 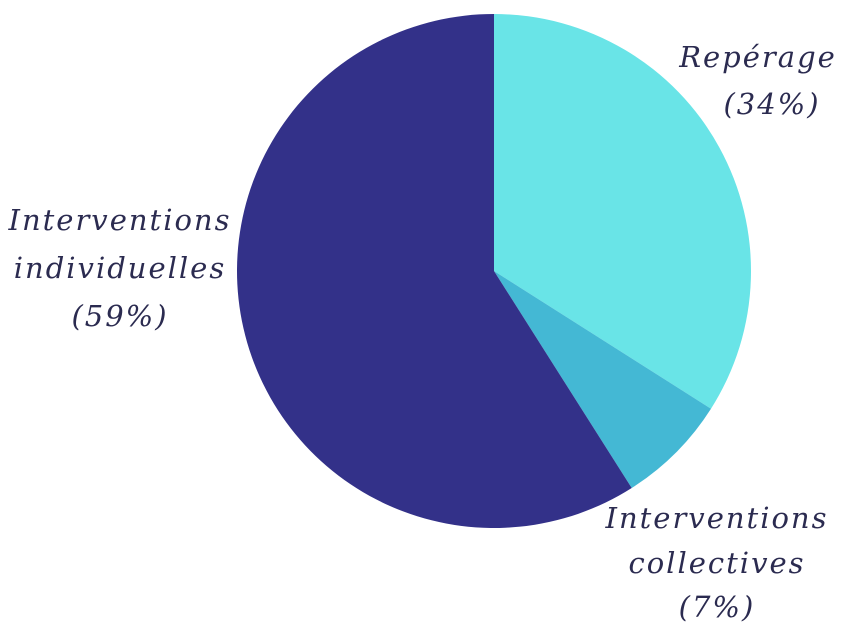 What do you see at coordinates (717, 607) in the screenshot?
I see `slice-percent-collectives: (7%)` at bounding box center [717, 607].